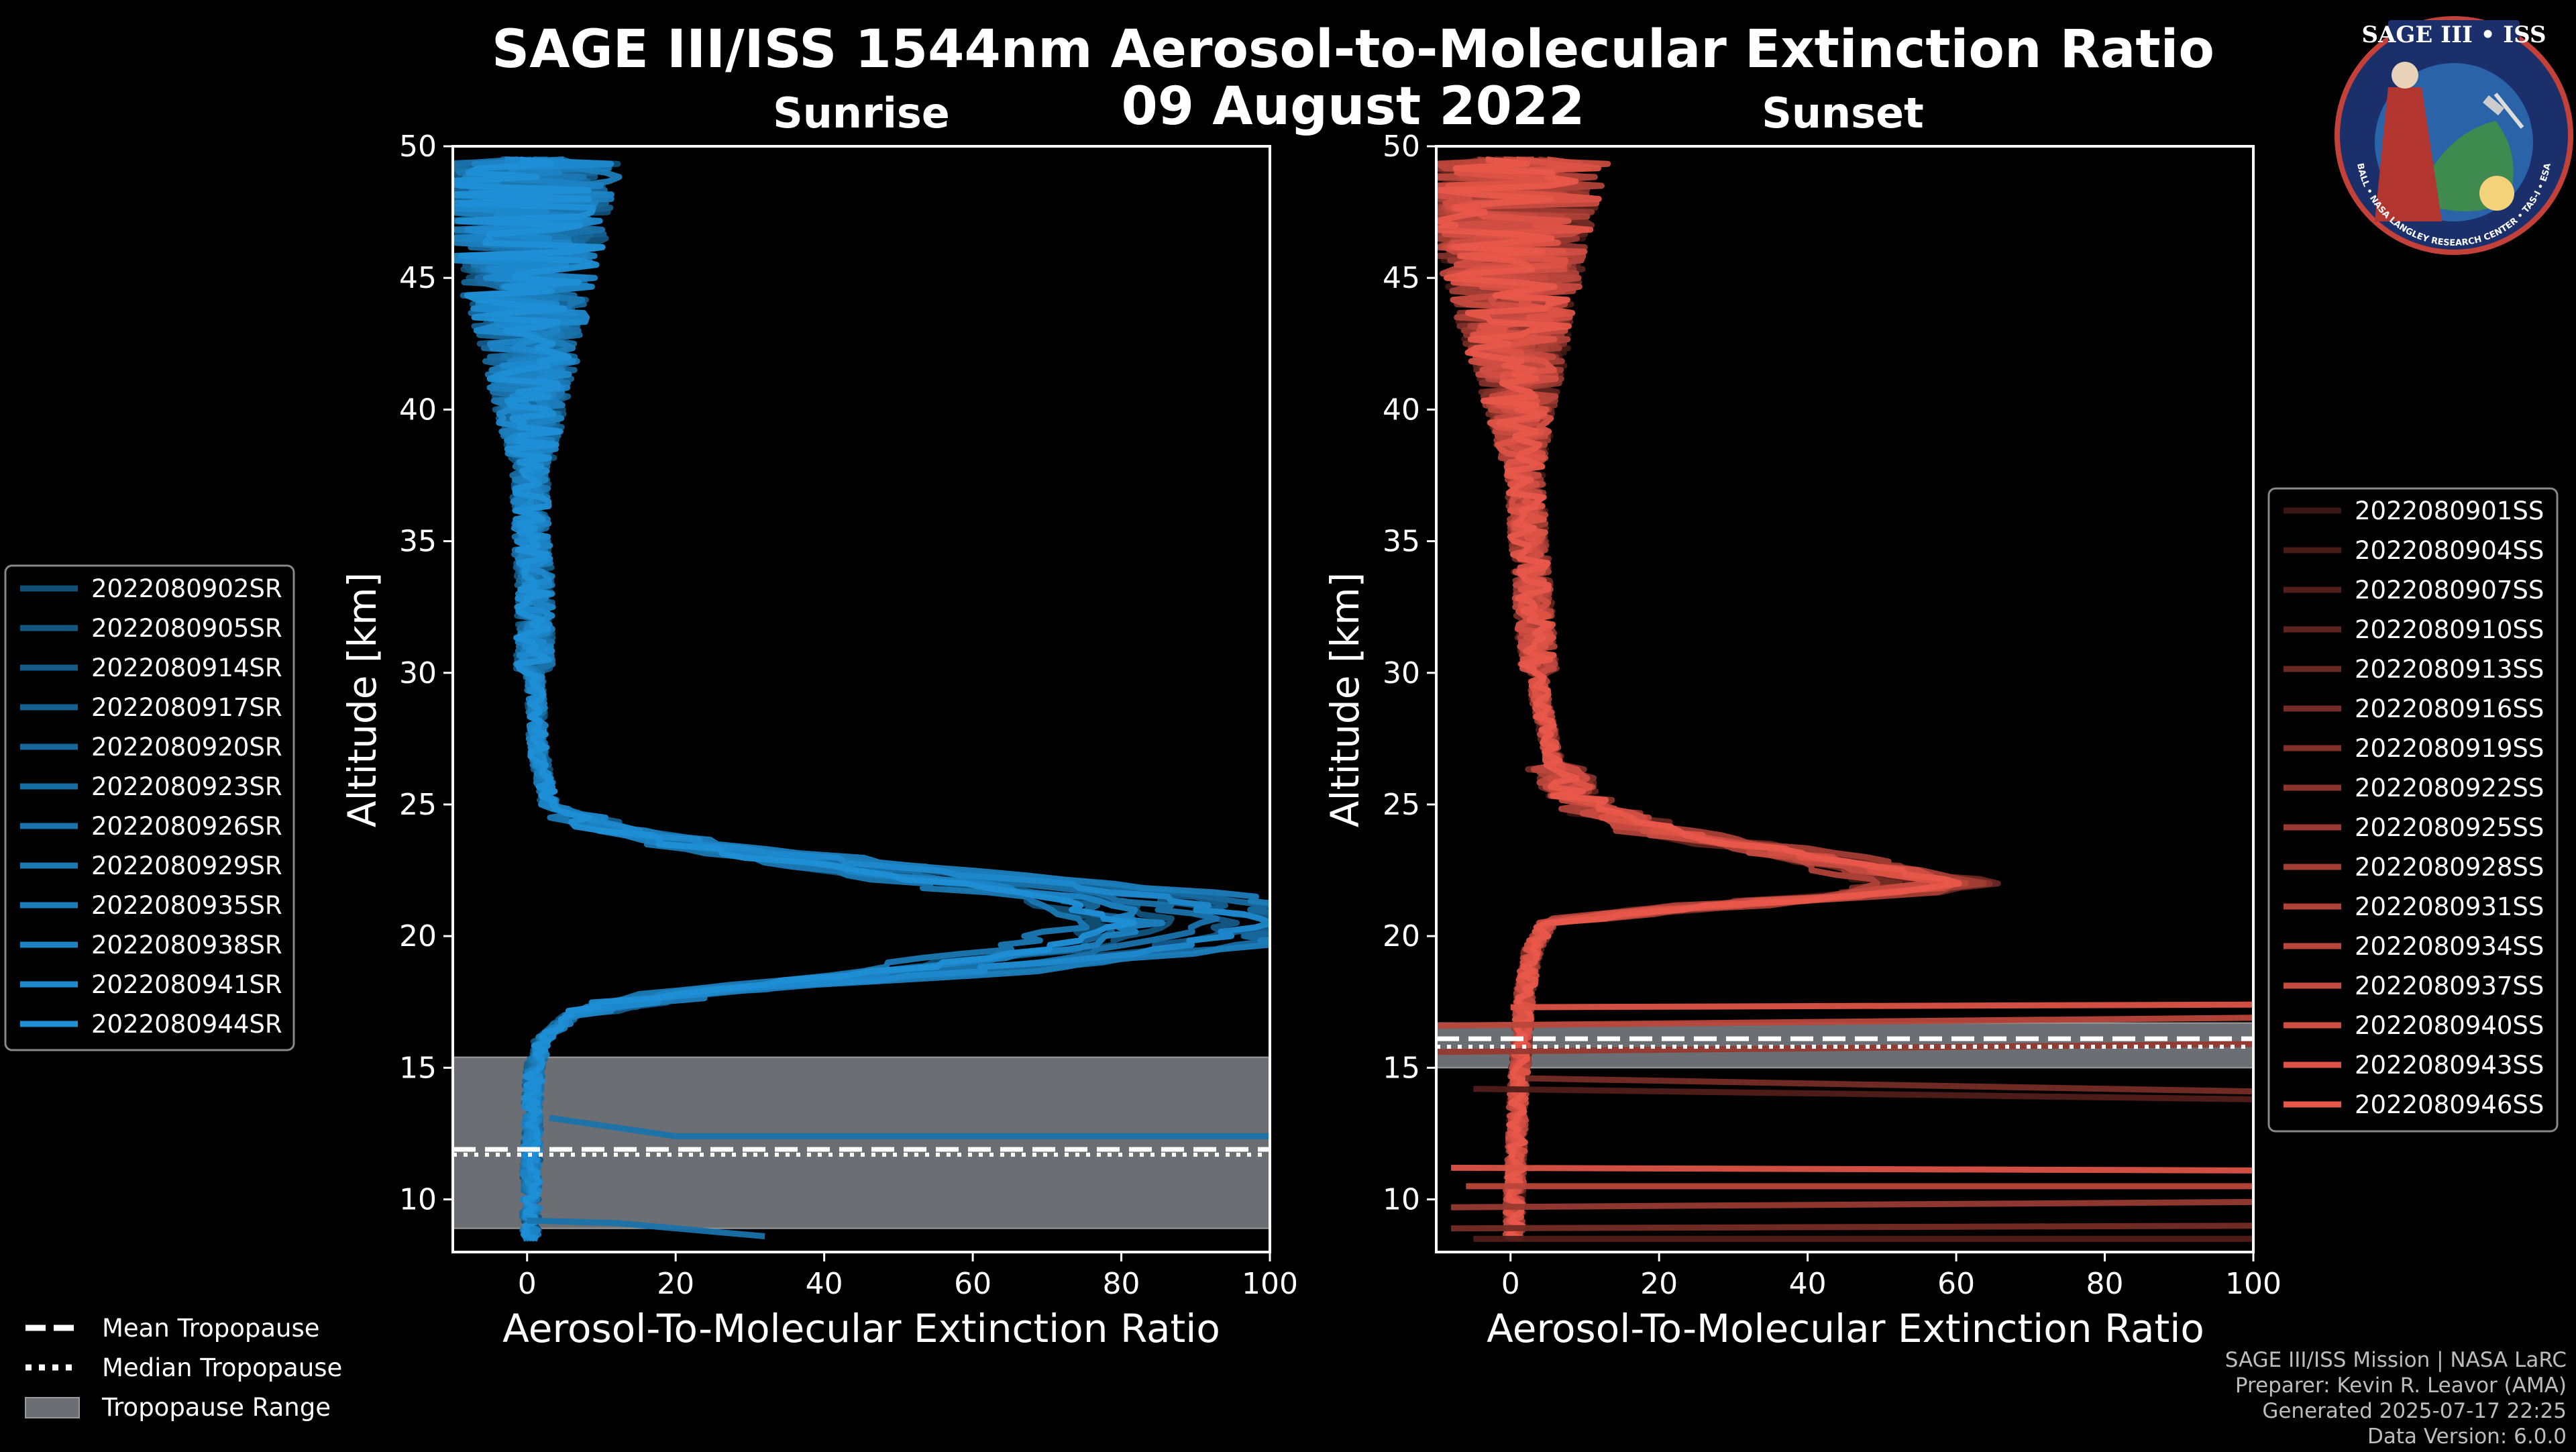  I want to click on sunset-legend-label: 2022080928SS, so click(2449, 868).